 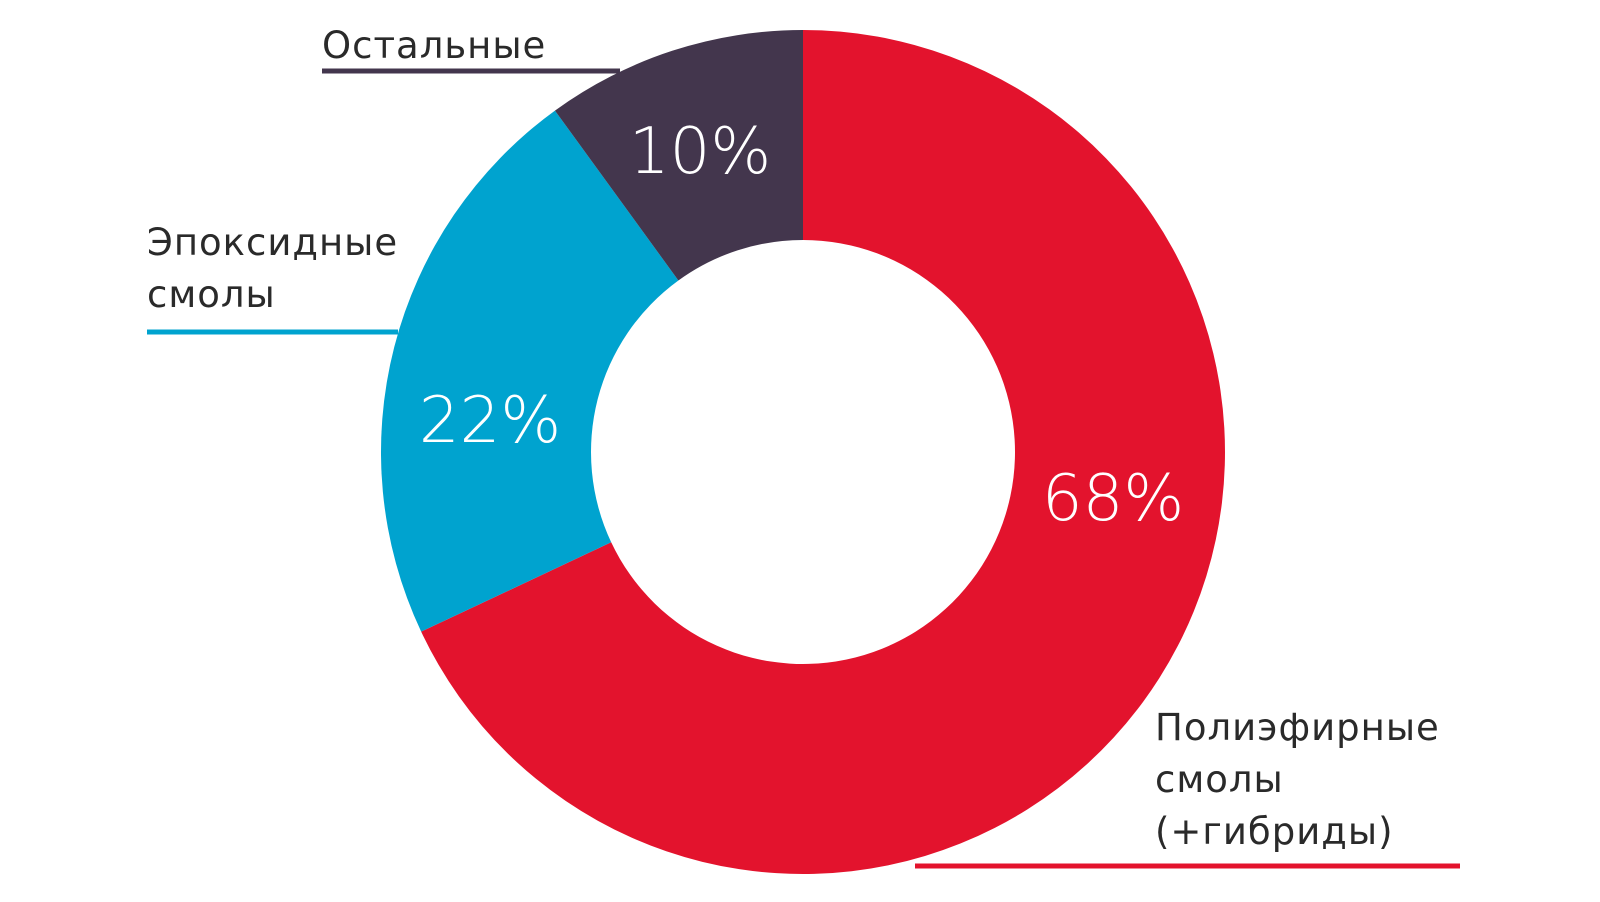 I want to click on category-label-line: Остальные, so click(x=434, y=45).